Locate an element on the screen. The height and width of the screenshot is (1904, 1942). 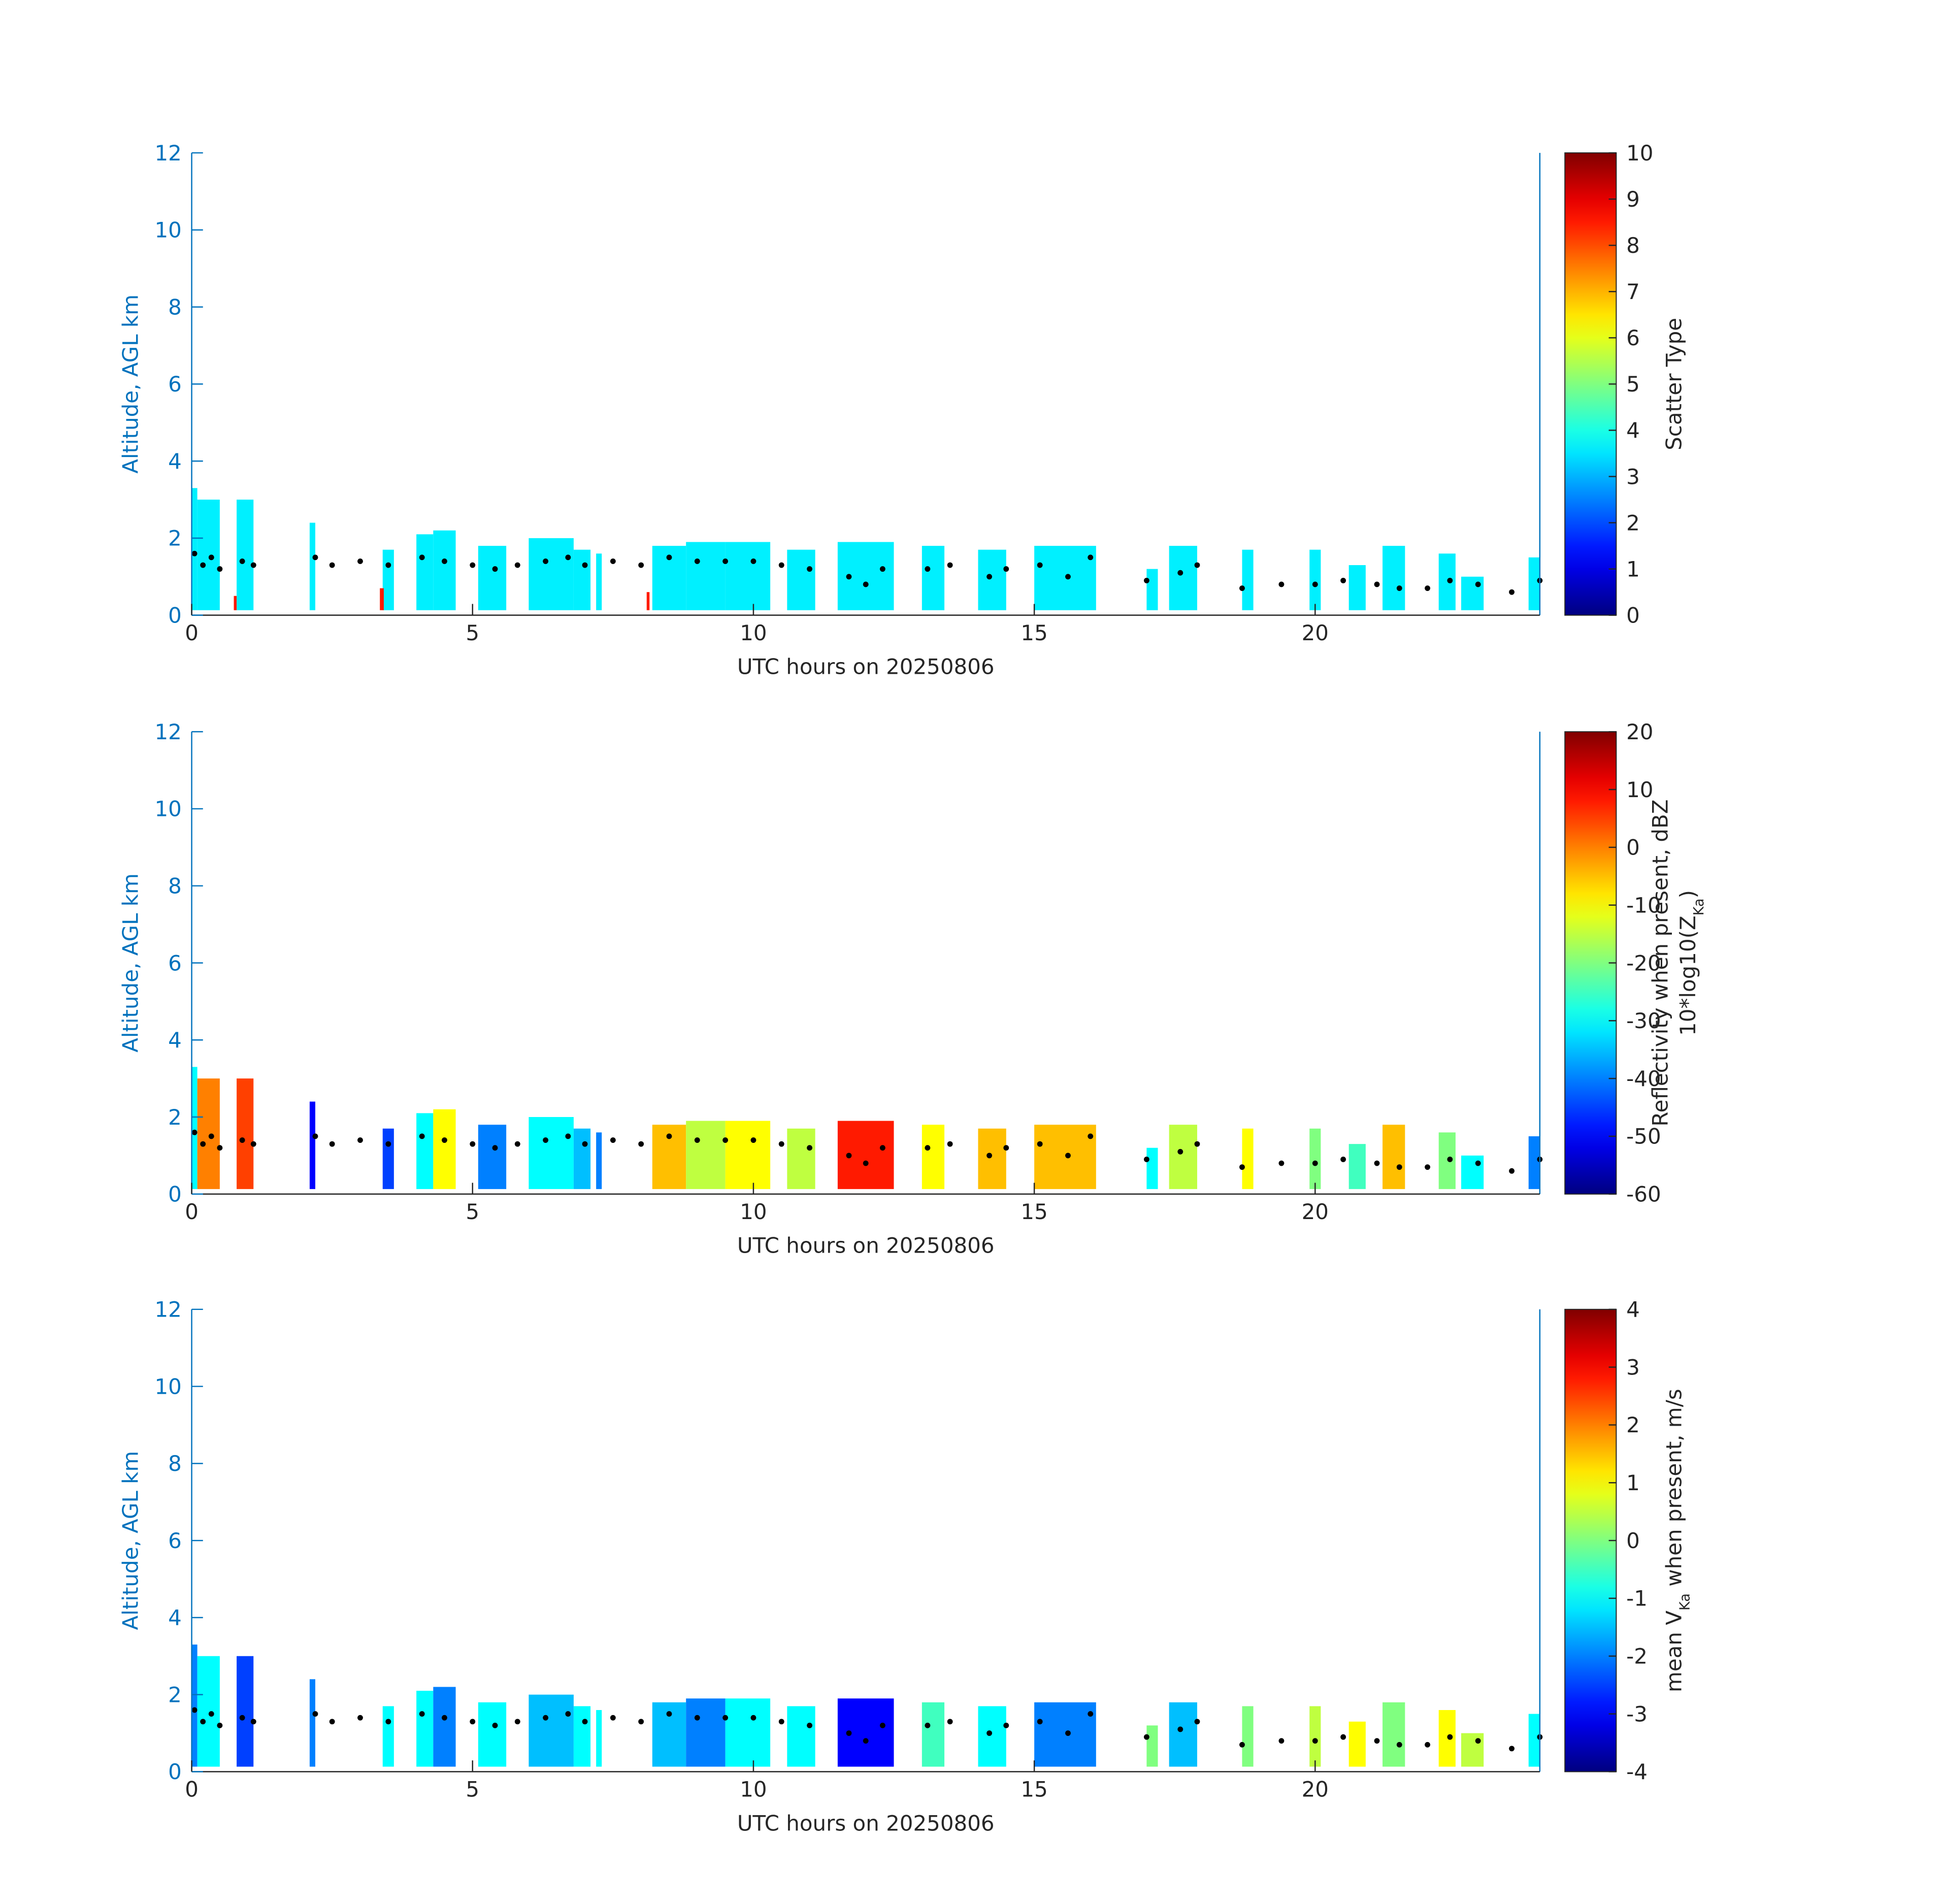
colorbar-label: Scatter Type is located at coordinates (1674, 384).